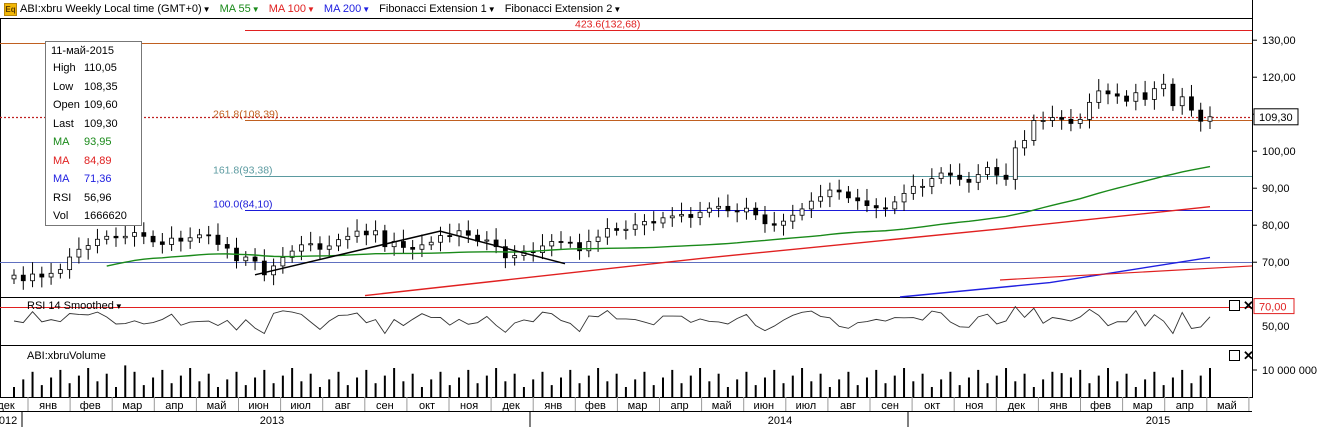  Describe the element at coordinates (343, 406) in the screenshot. I see `month-label: авг` at that location.